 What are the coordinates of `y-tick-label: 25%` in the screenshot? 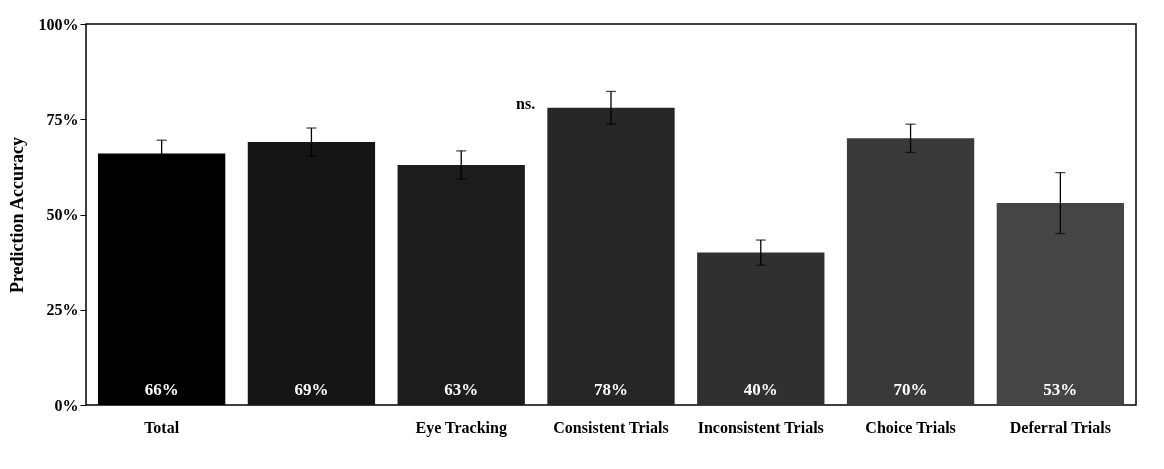 It's located at (62, 310).